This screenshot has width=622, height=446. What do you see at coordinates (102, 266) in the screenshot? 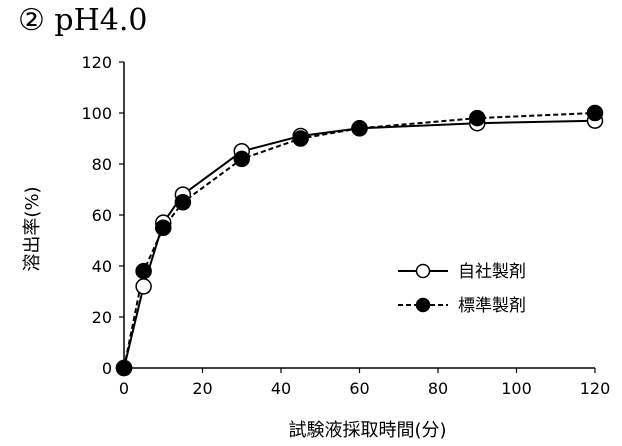
I see `y-tick-label: 40` at bounding box center [102, 266].